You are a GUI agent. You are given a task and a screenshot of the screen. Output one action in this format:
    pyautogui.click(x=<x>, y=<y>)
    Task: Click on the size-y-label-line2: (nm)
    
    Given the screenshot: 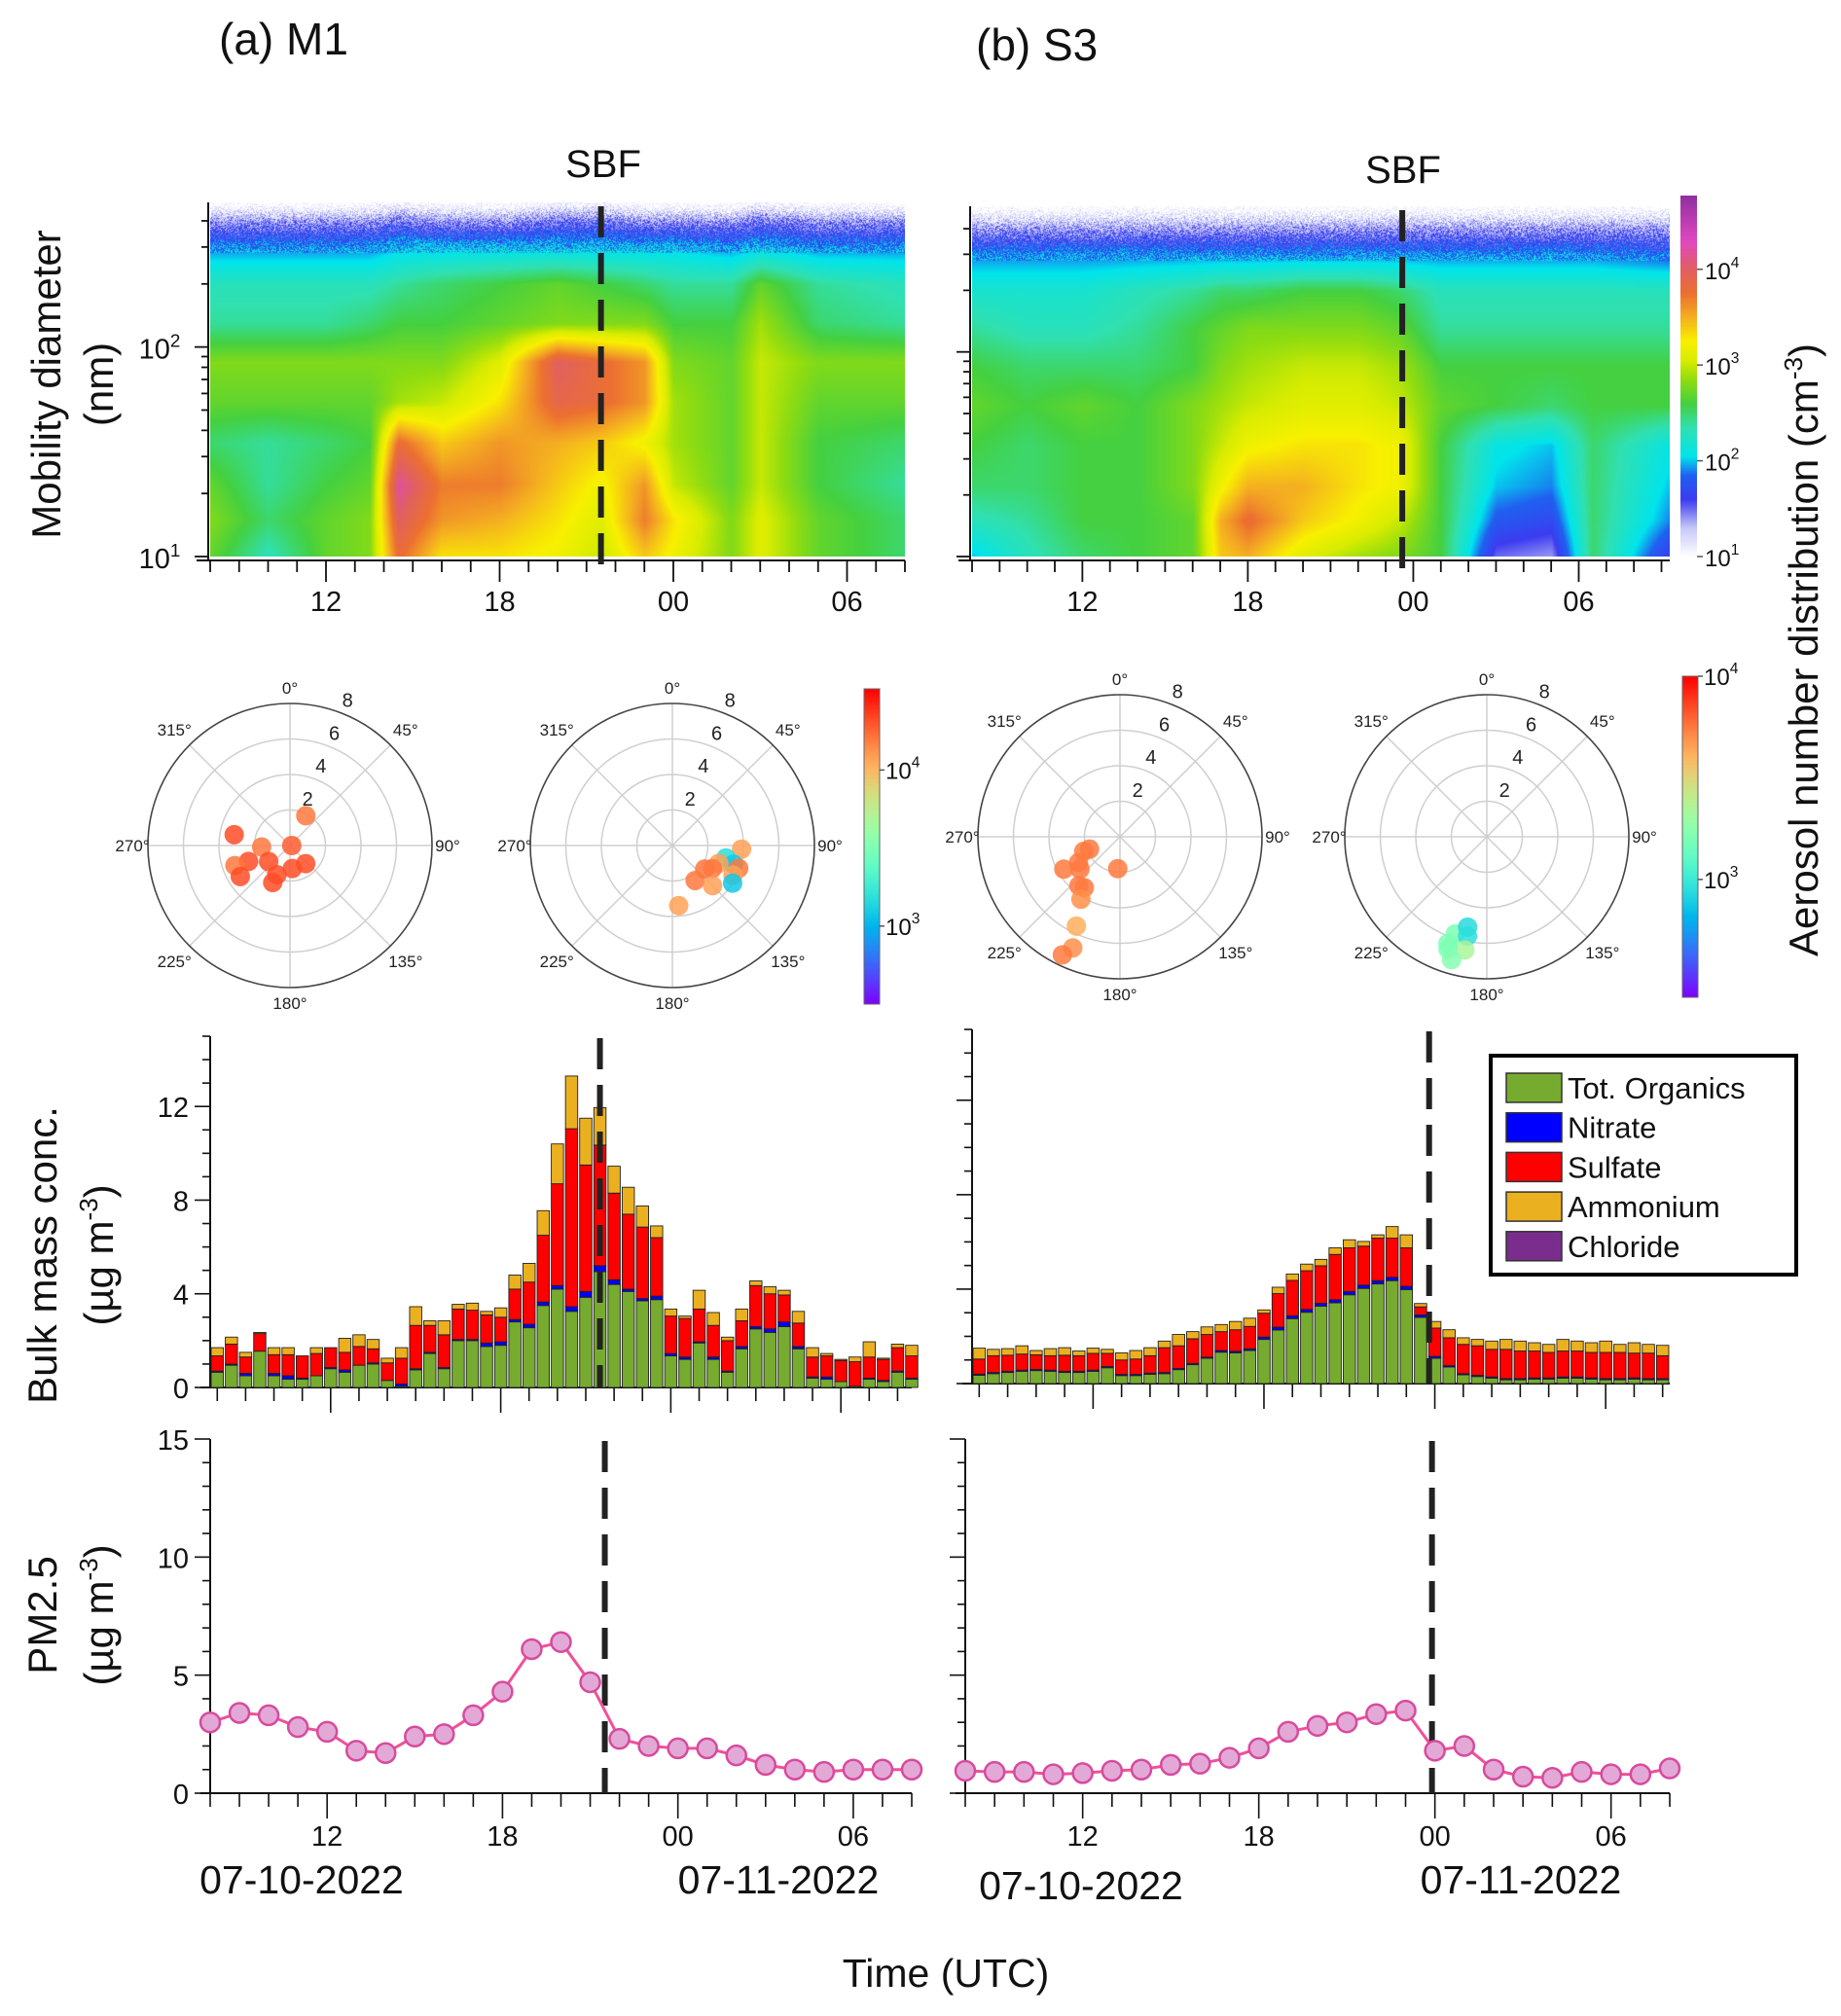 What is the action you would take?
    pyautogui.click(x=99, y=384)
    